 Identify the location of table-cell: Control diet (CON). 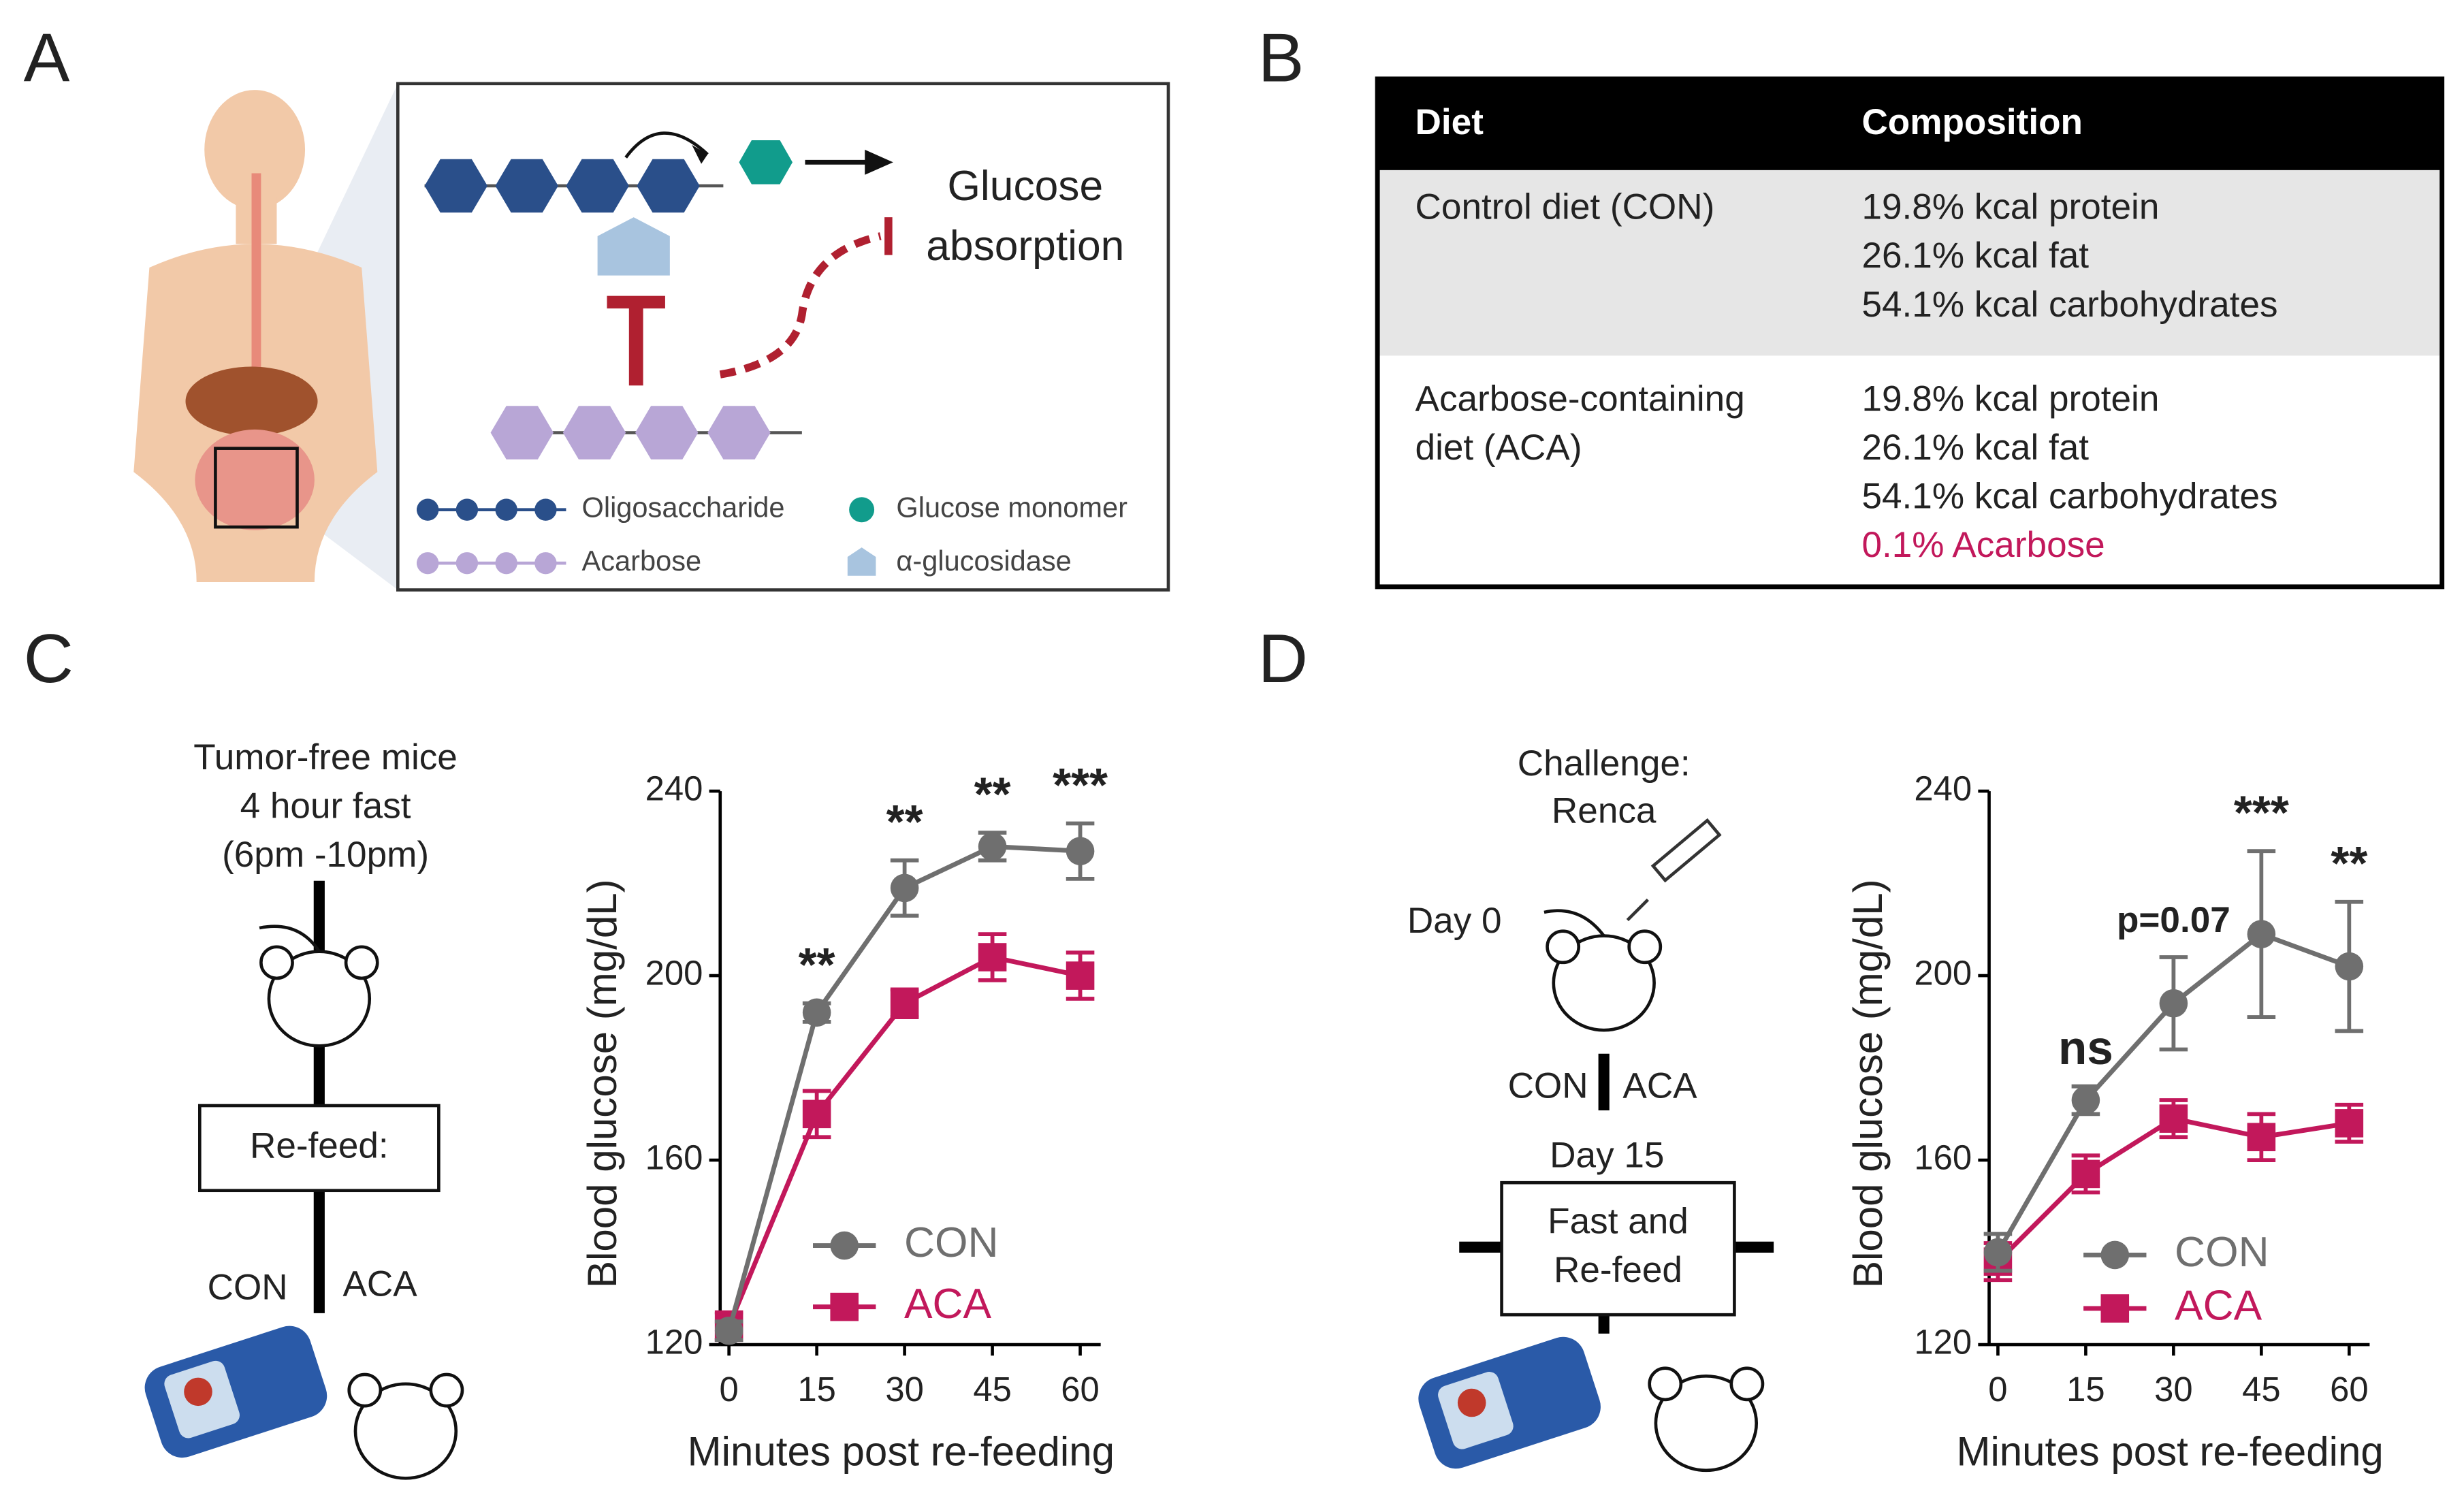
(1565, 207).